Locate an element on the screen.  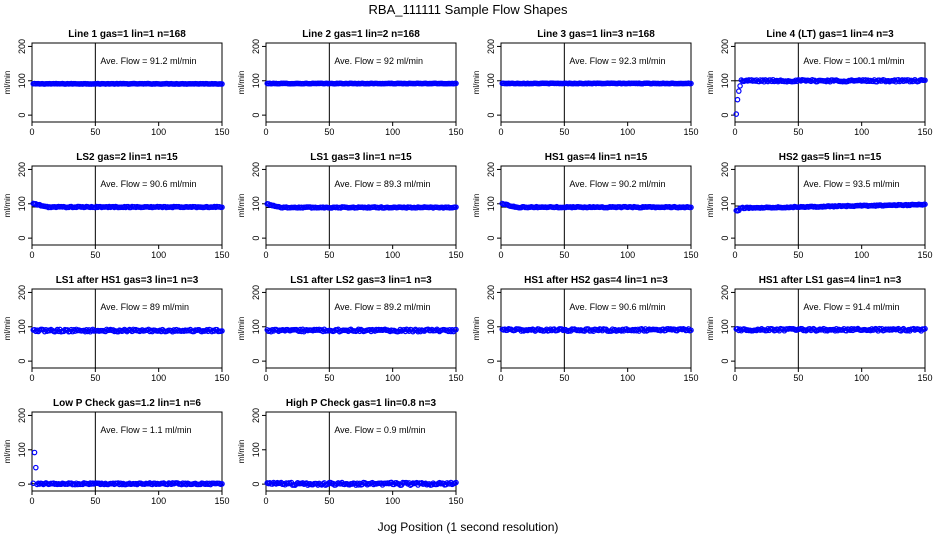
mean-annotation: Ave. Flow = 90.2 ml/min is located at coordinates (617, 184).